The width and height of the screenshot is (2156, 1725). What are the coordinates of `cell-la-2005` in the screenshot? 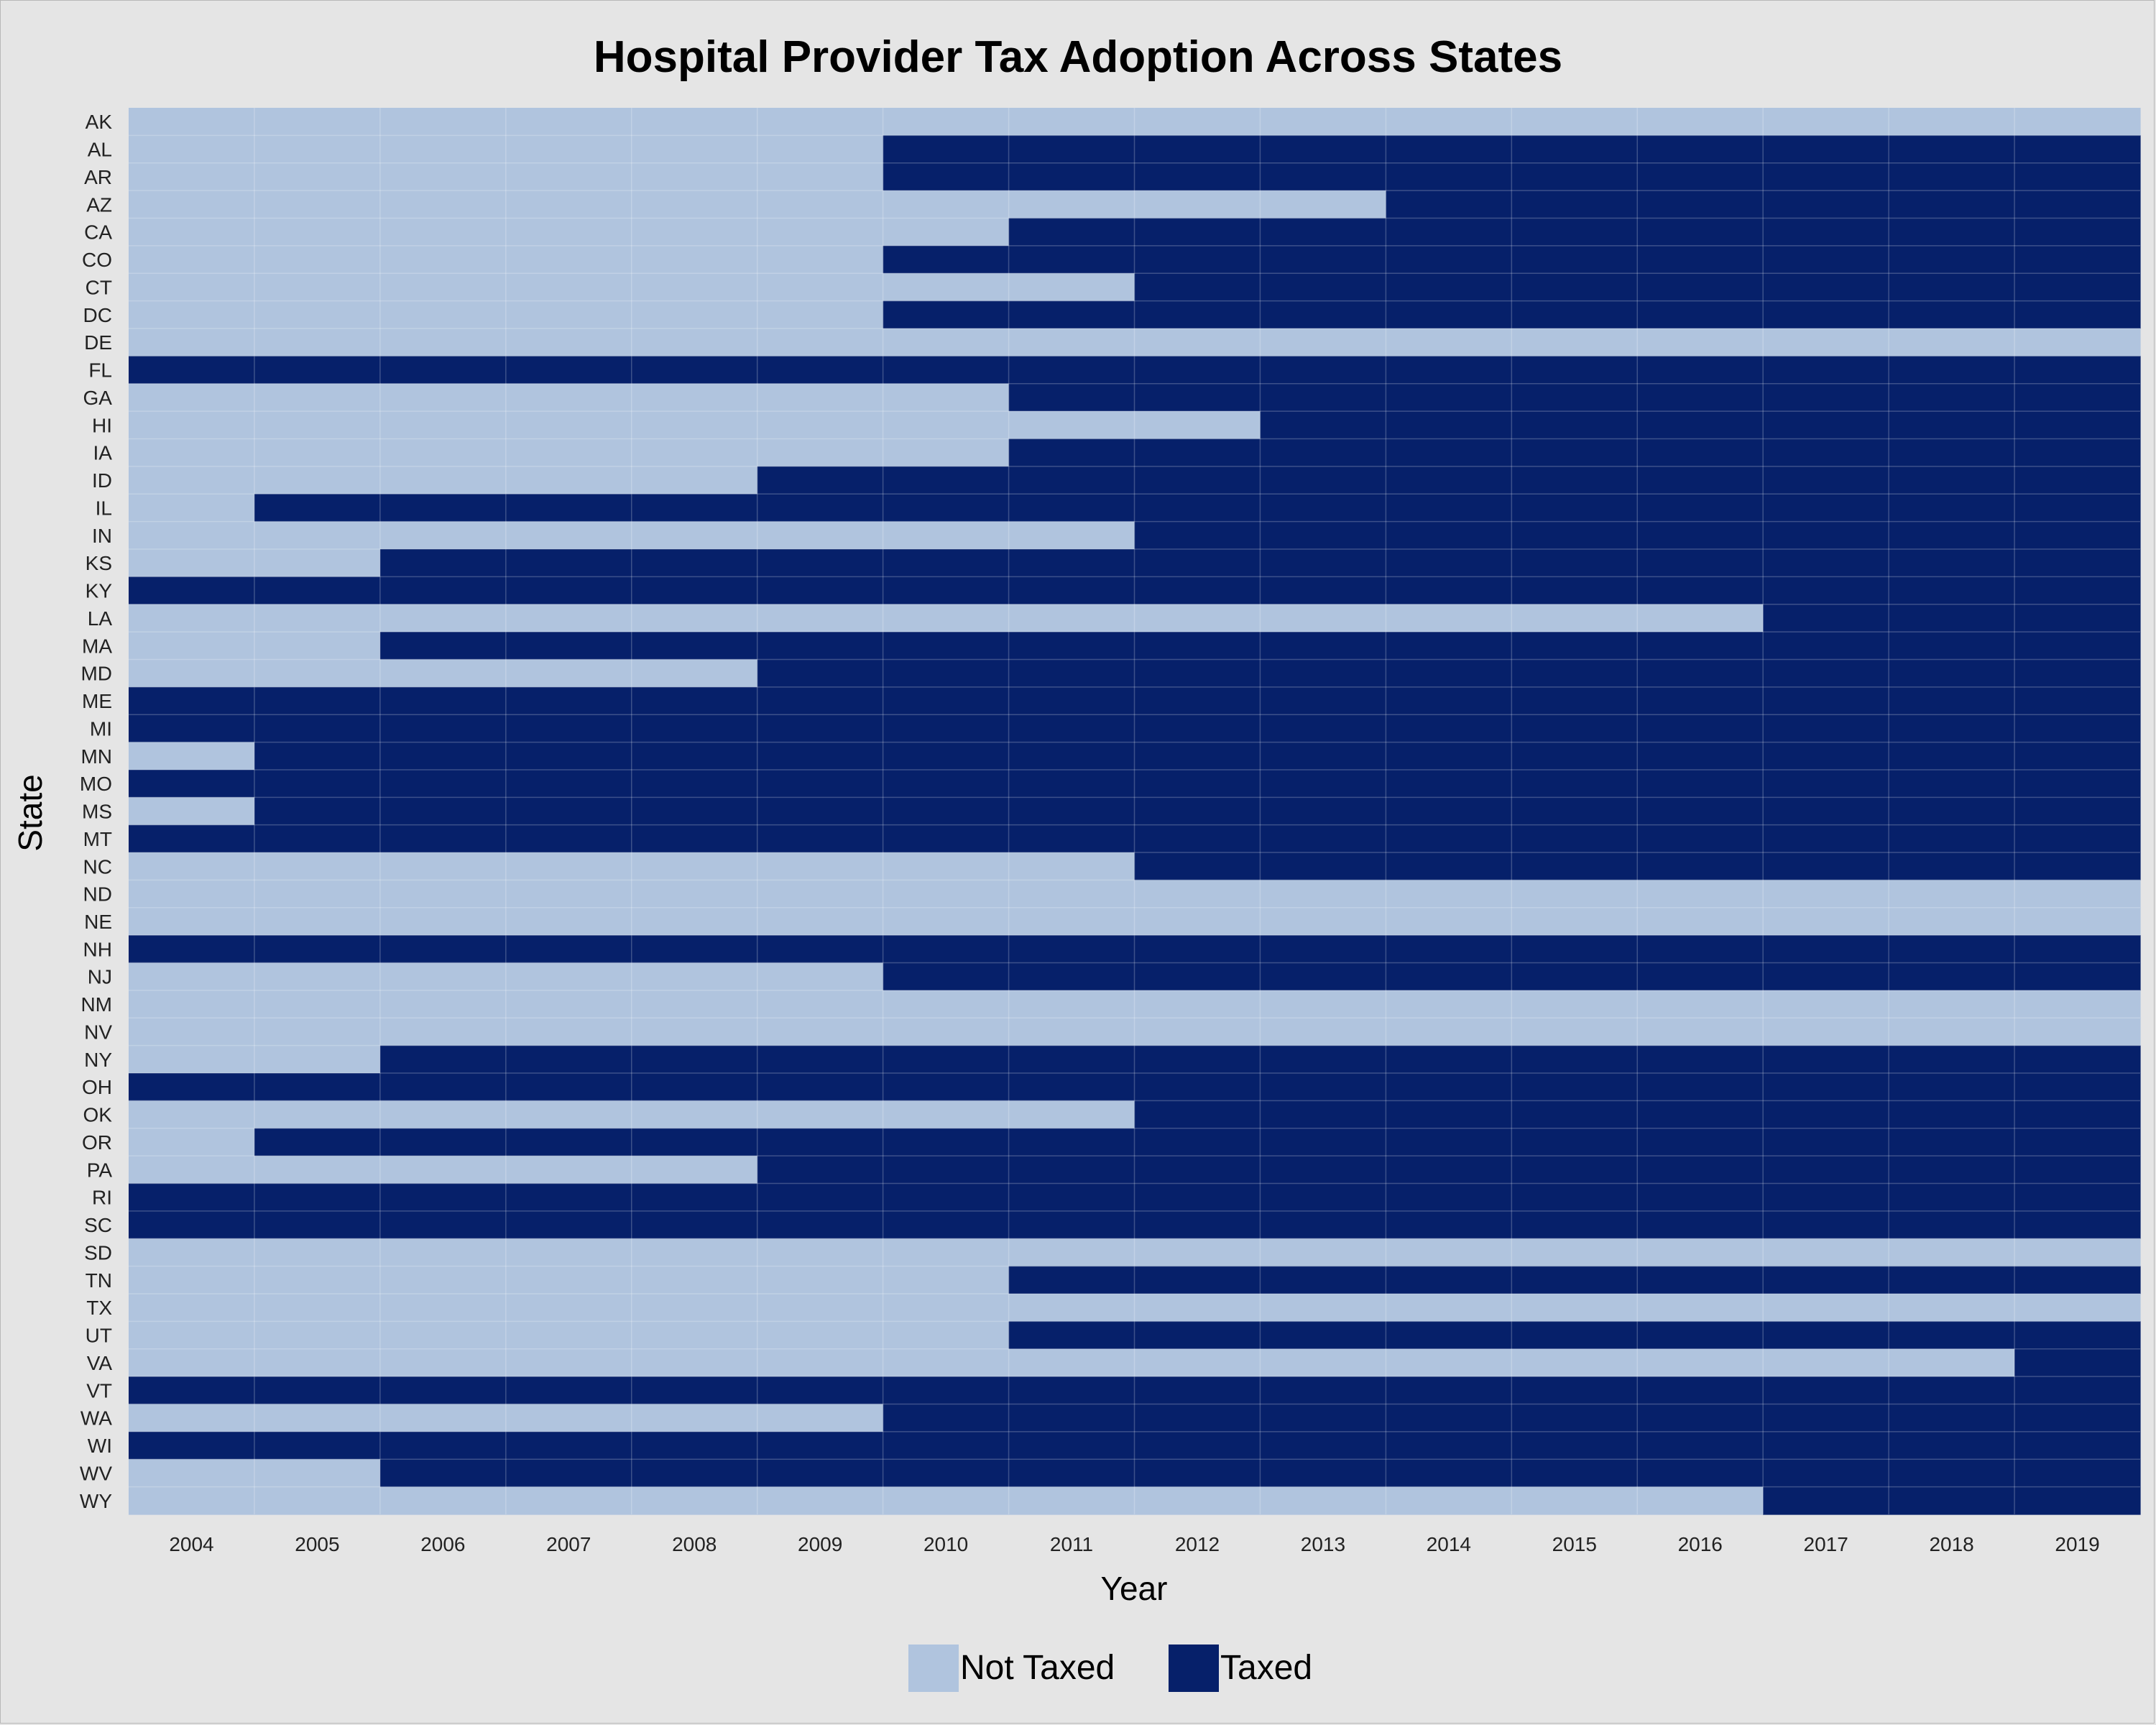 It's located at (317, 618).